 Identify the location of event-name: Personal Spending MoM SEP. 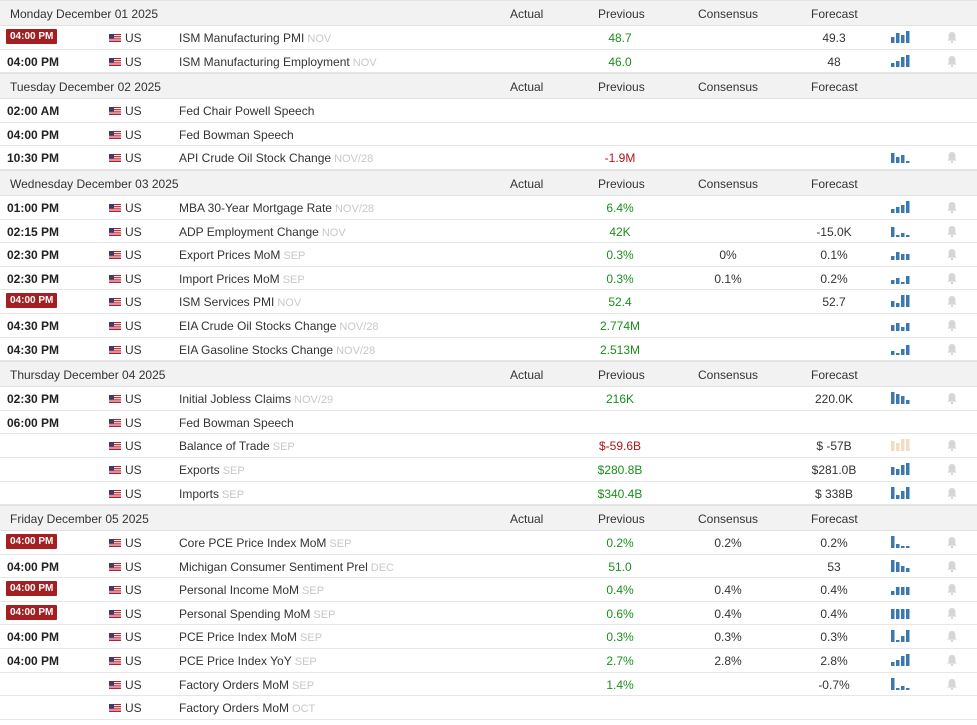
(257, 614).